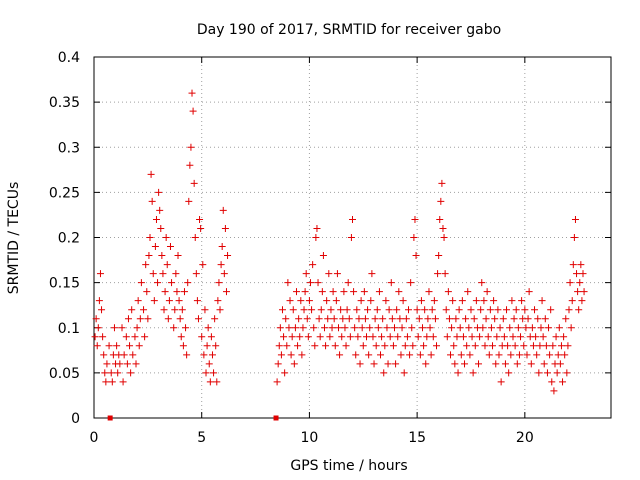  Describe the element at coordinates (69, 329) in the screenshot. I see `y-tick-label: 0.1` at that location.